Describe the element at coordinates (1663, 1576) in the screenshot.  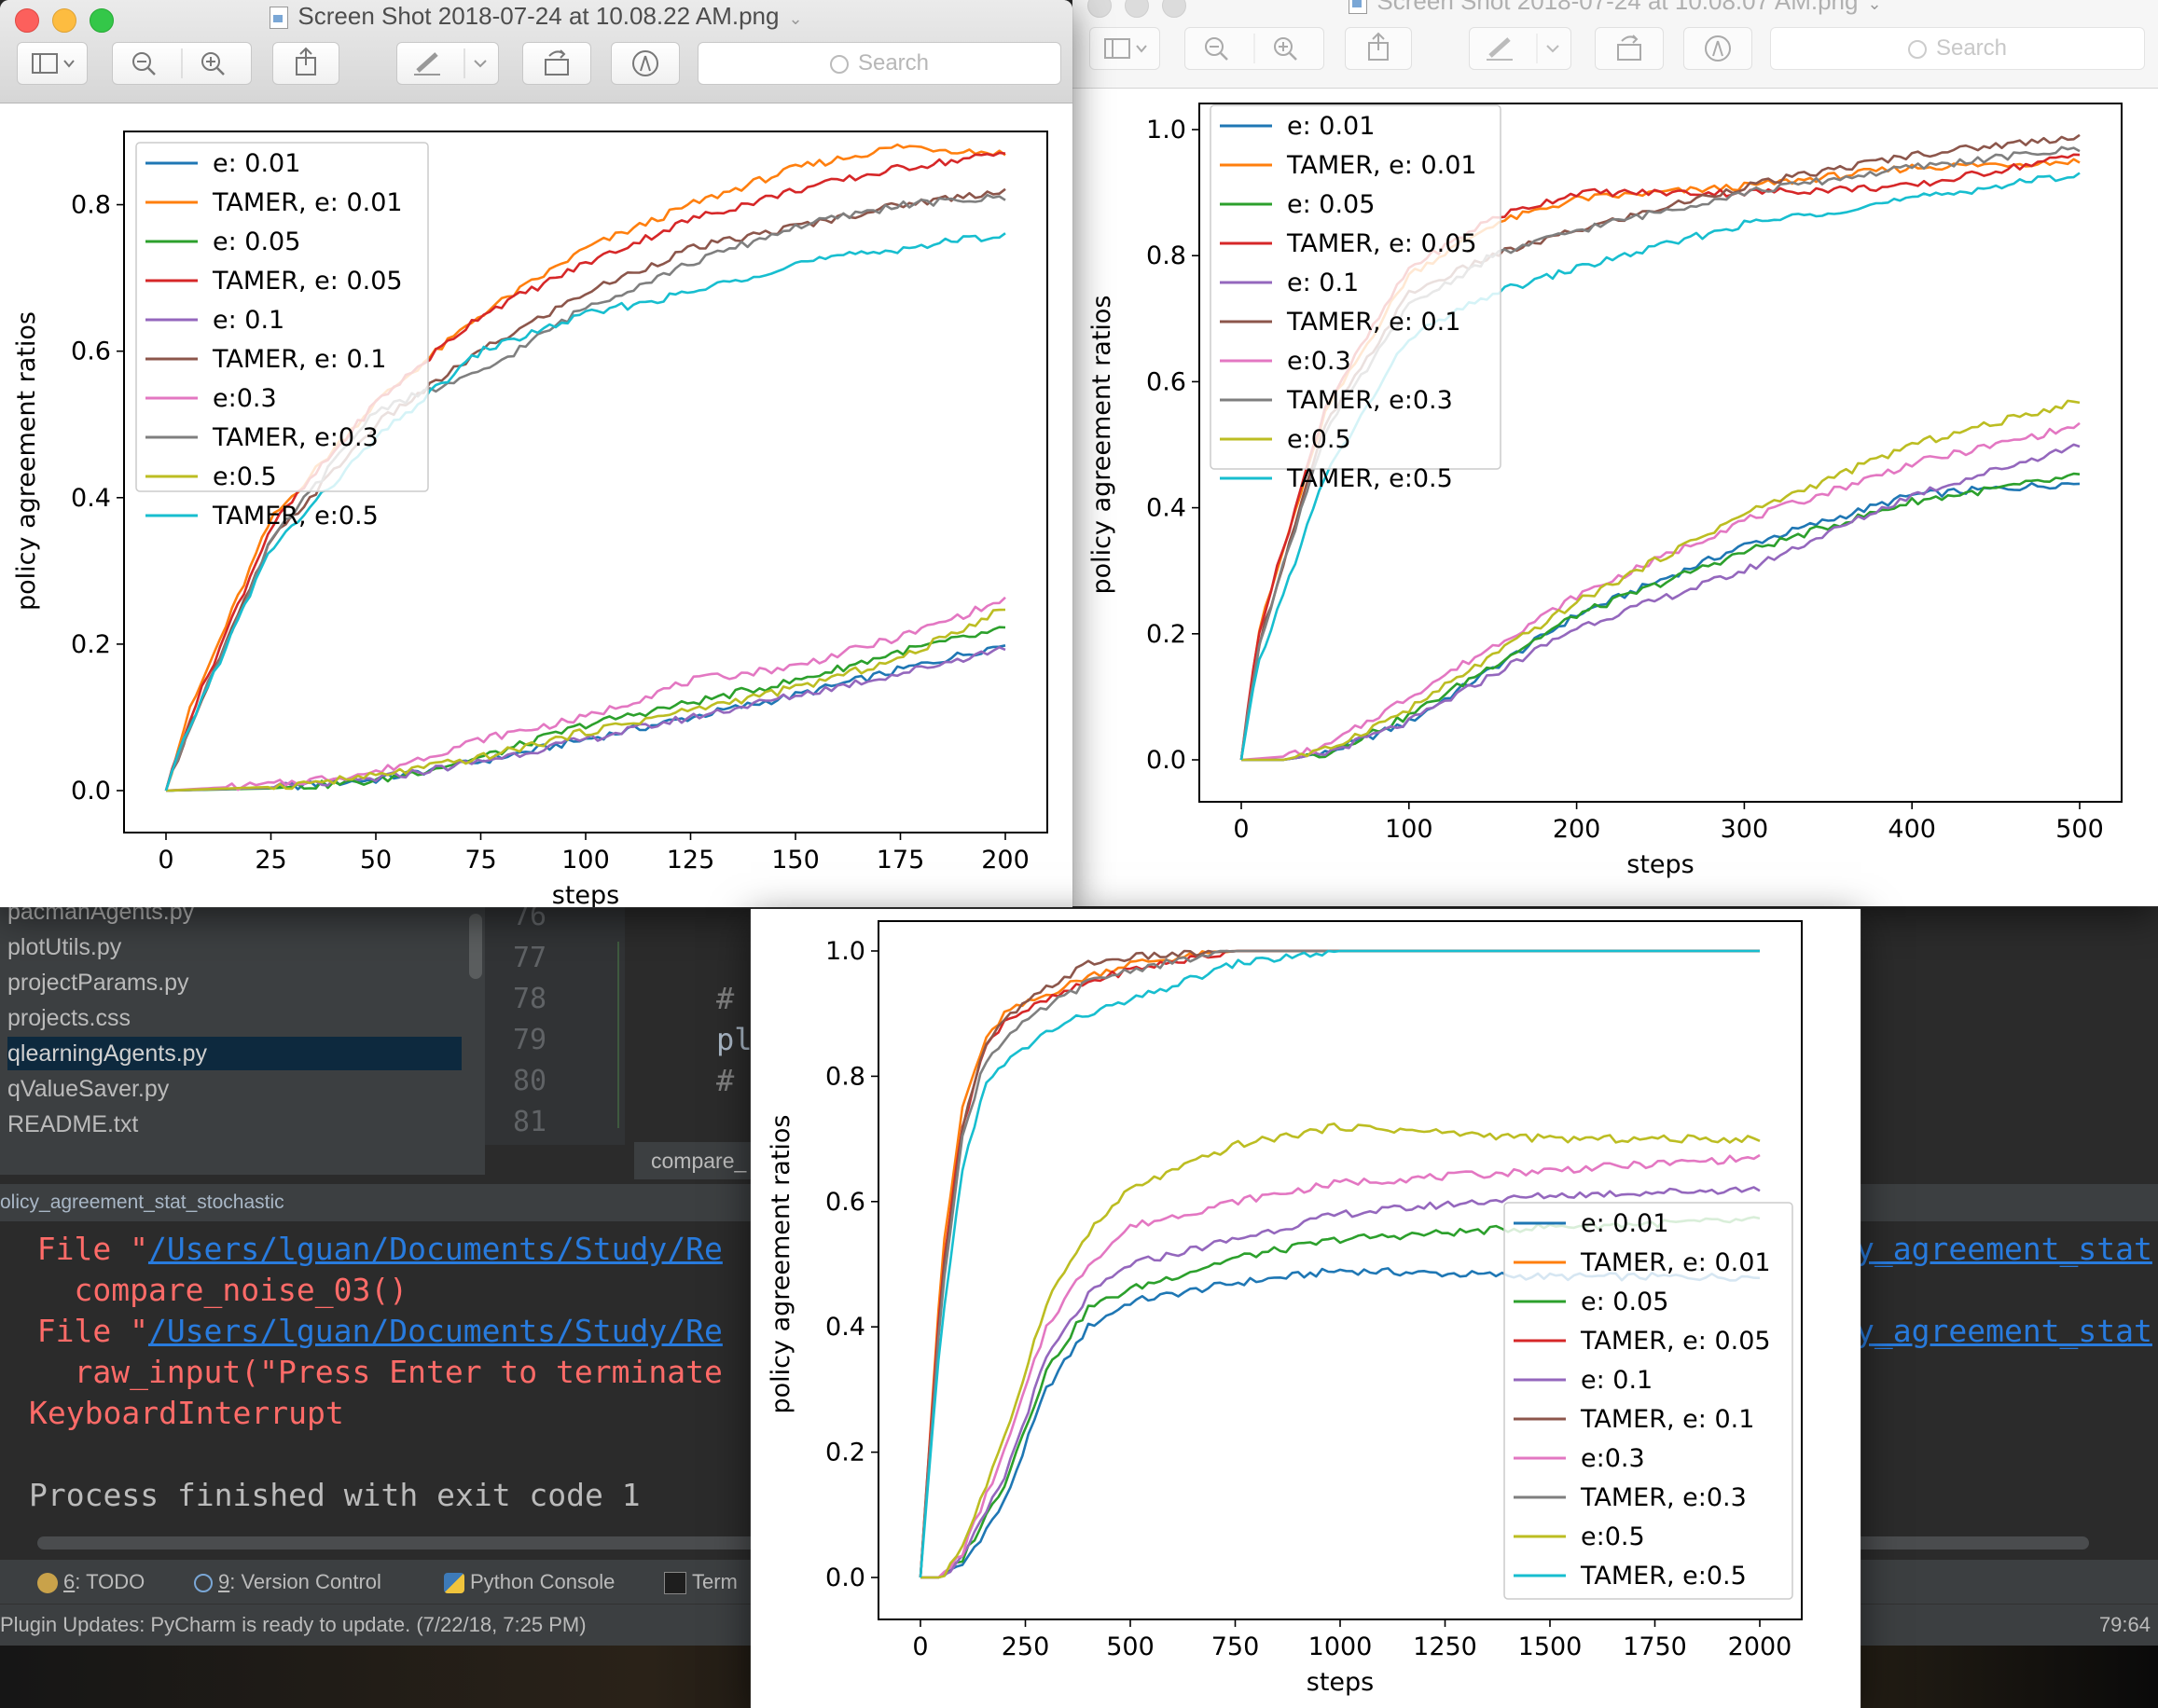
I see `legend-label: TAMER, e:0.5` at that location.